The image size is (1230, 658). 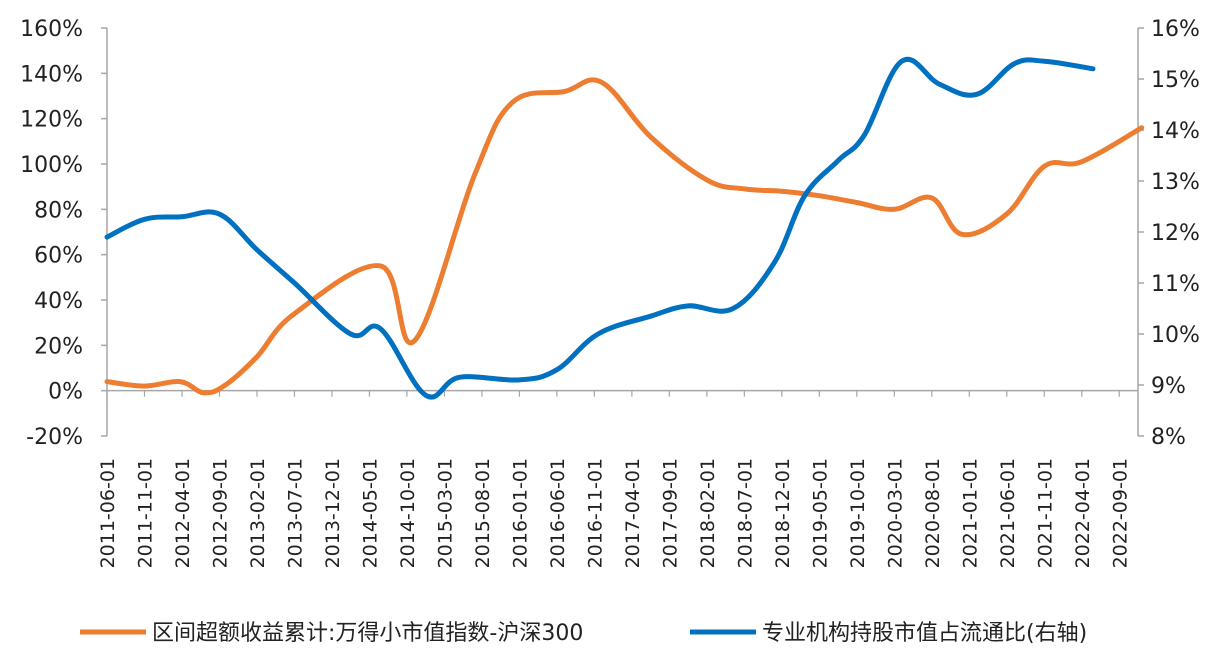 I want to click on right-axis-tick-label: 16%, so click(x=1175, y=29).